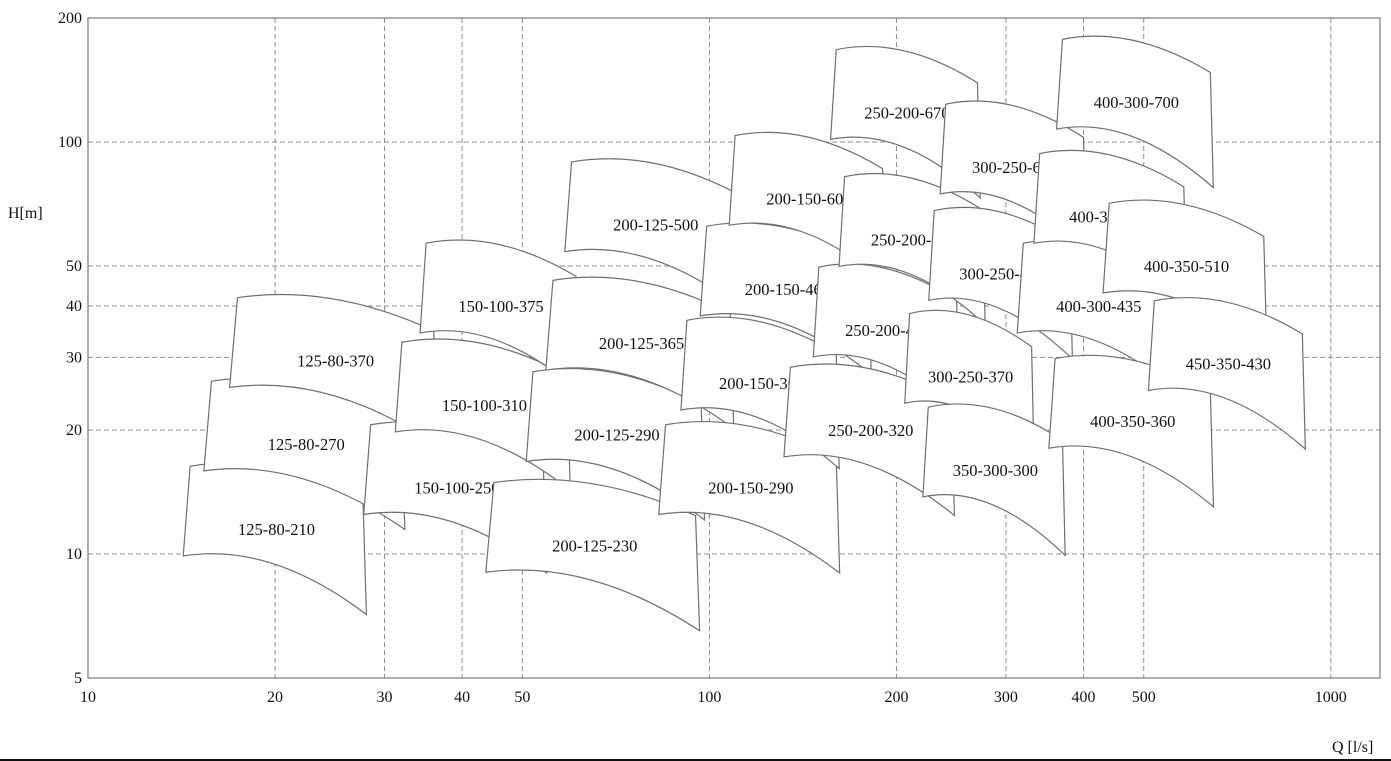 The height and width of the screenshot is (761, 1391). Describe the element at coordinates (1132, 421) in the screenshot. I see `region-label: 400-350-360` at that location.